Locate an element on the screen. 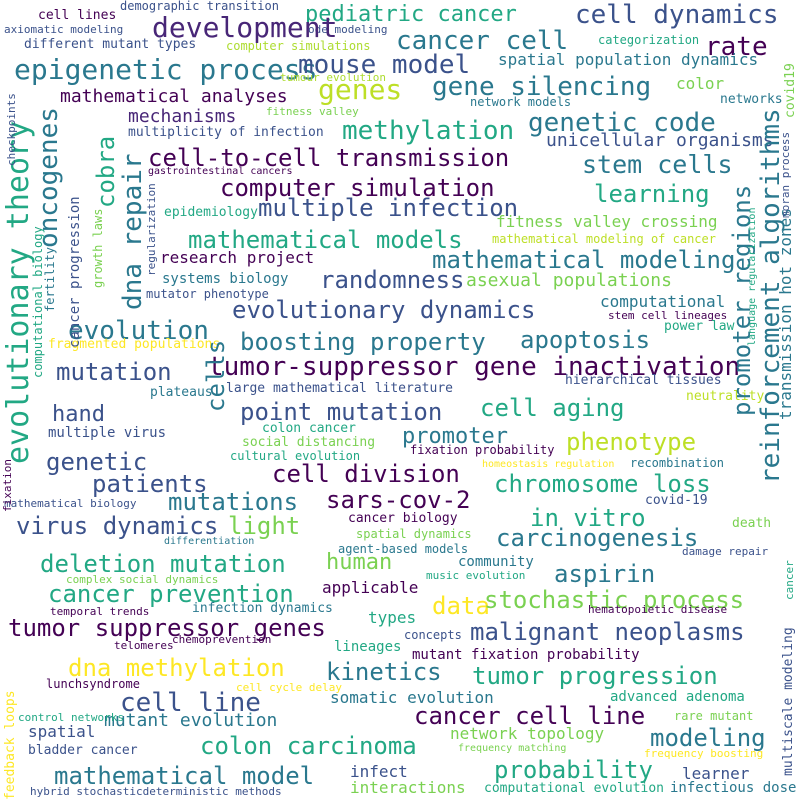 This screenshot has height=800, width=800. word: spatial is located at coordinates (62, 731).